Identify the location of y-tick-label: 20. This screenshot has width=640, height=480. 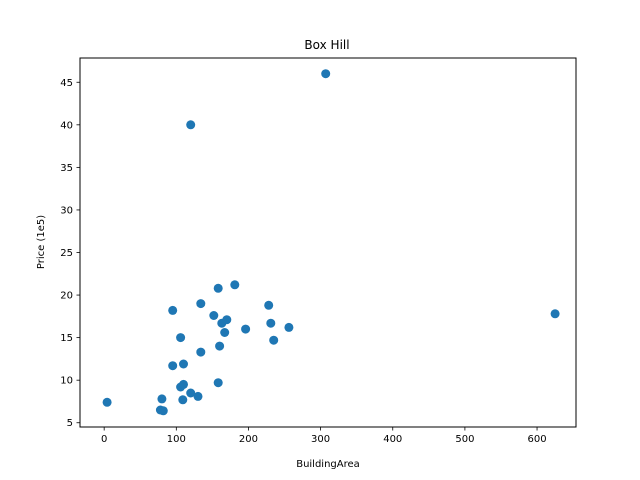
(66, 296).